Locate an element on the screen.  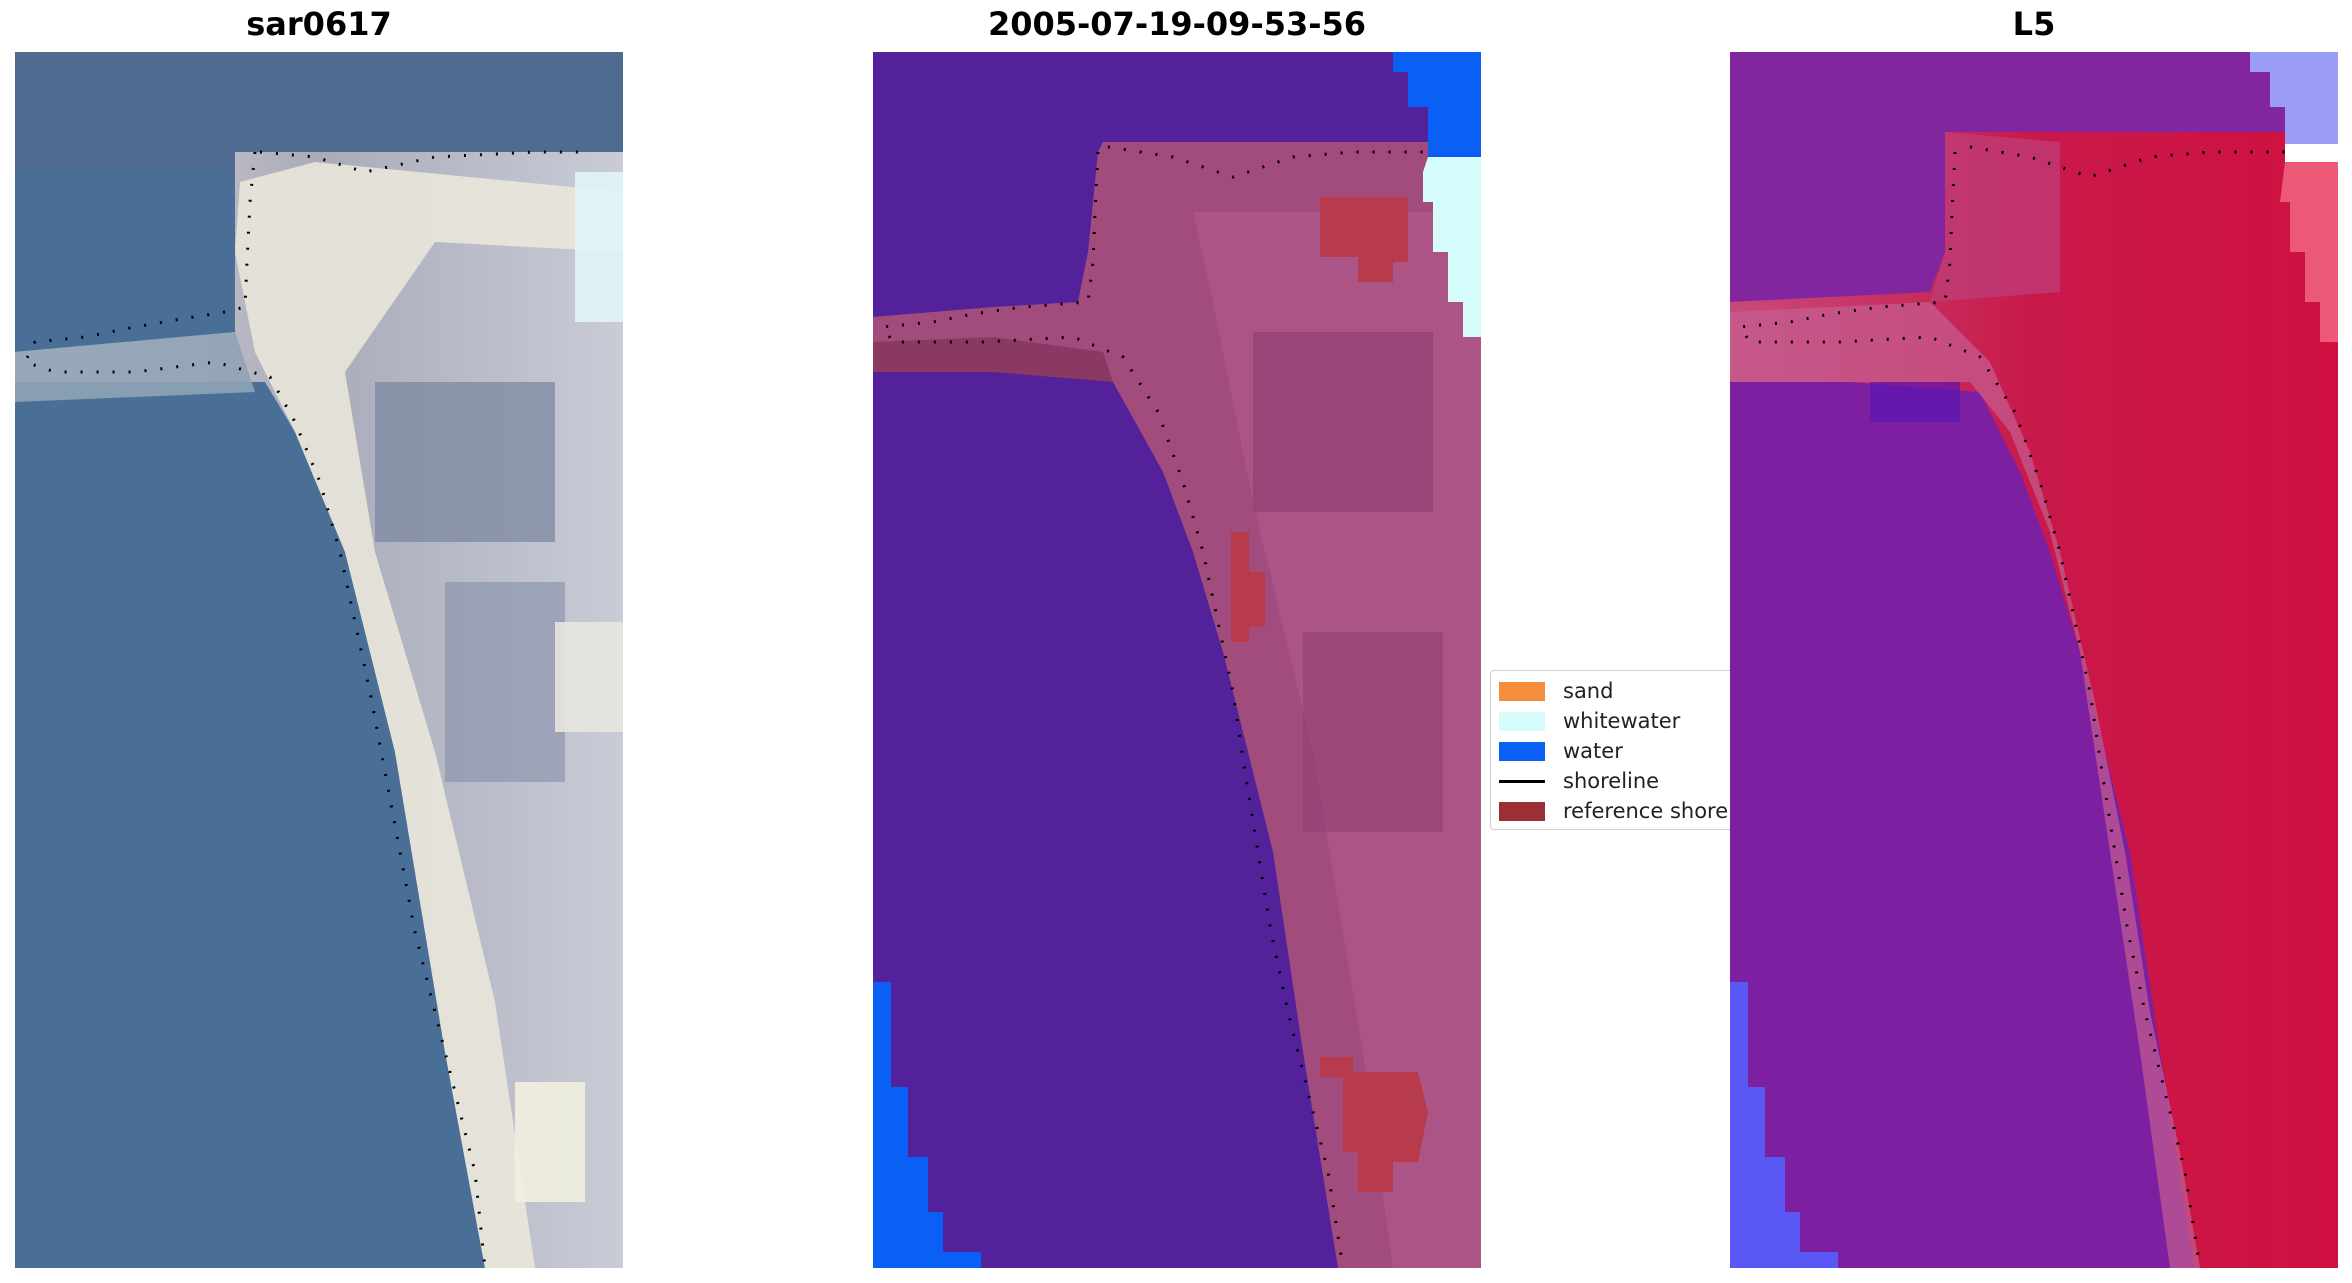
legend-swatch-reference-shoreline is located at coordinates (1522, 811).